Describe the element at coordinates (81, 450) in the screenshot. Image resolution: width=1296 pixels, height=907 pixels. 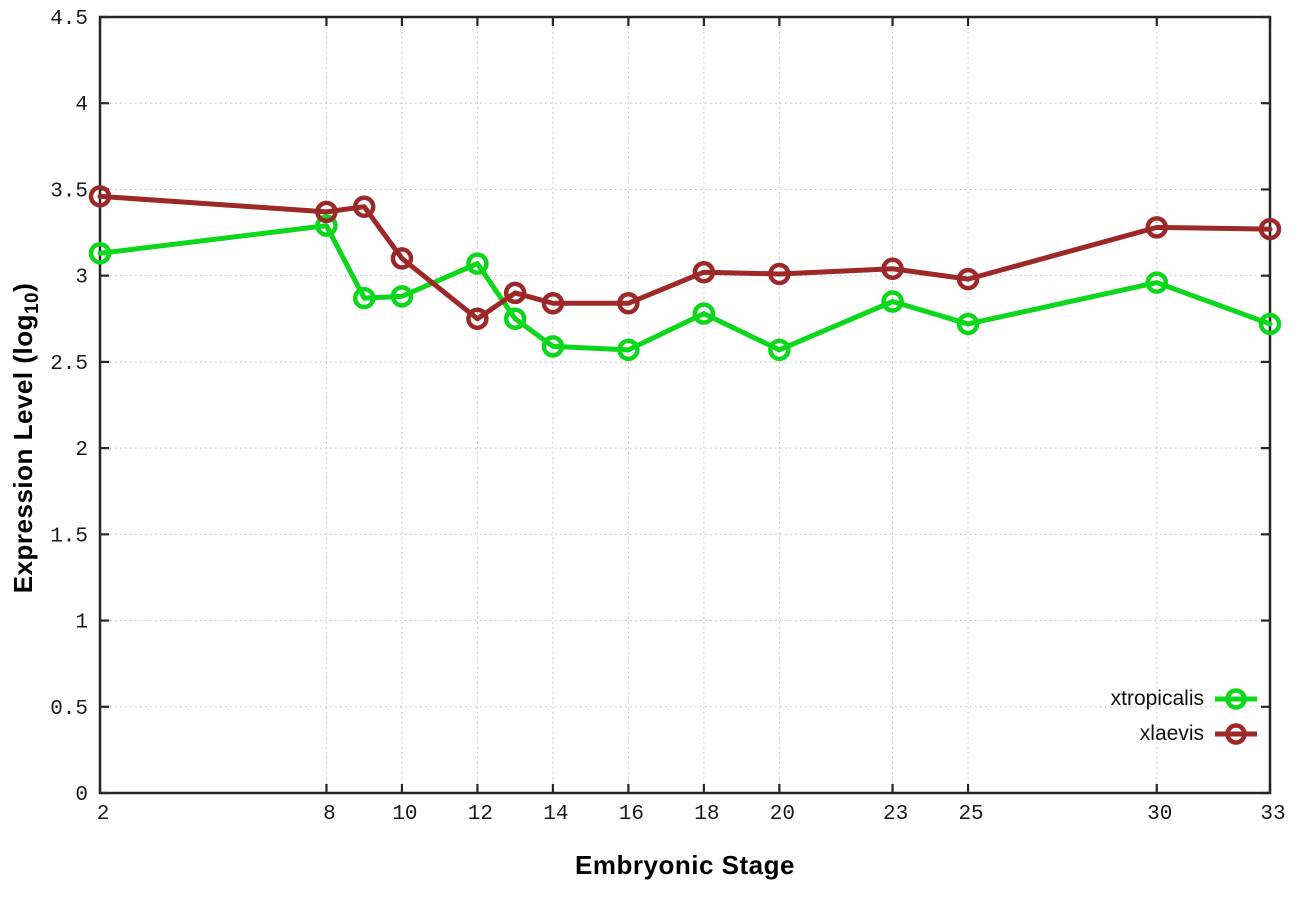
I see `y-tick-label: 2` at that location.